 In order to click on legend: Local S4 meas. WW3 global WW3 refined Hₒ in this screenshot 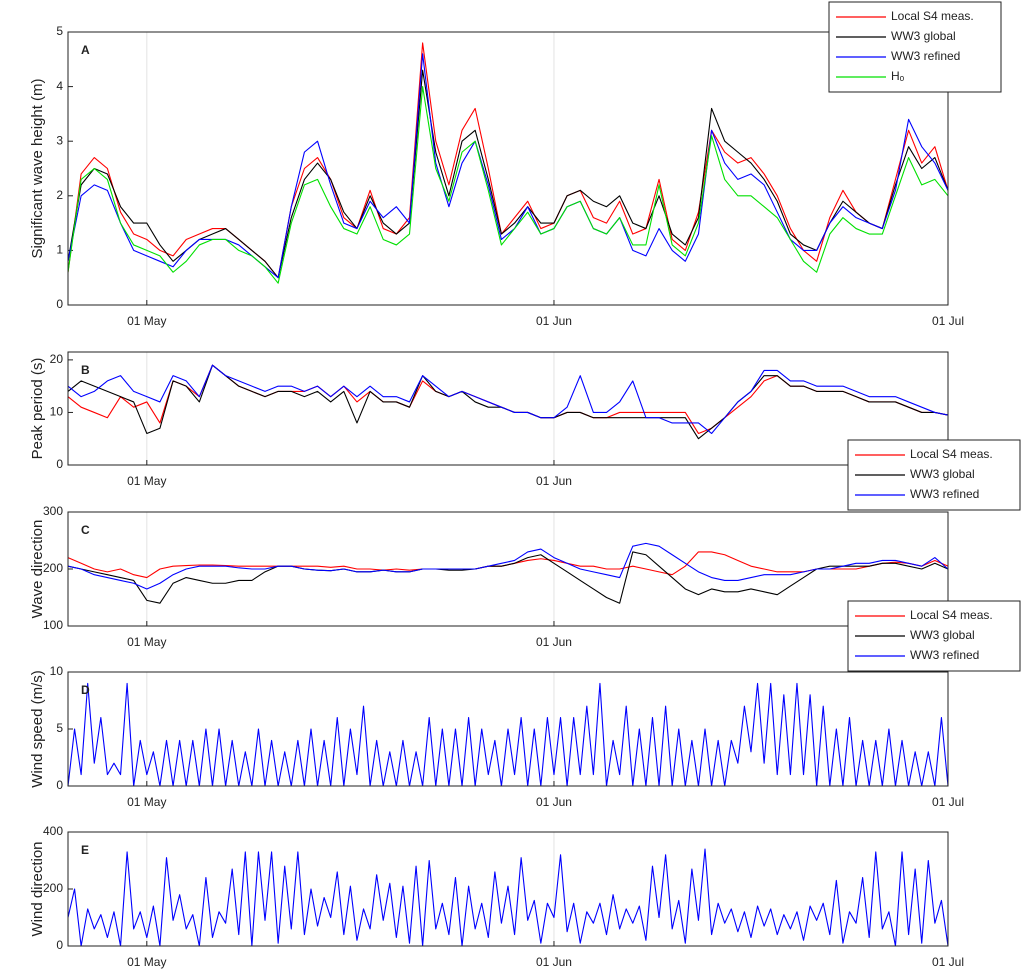, I will do `click(915, 47)`.